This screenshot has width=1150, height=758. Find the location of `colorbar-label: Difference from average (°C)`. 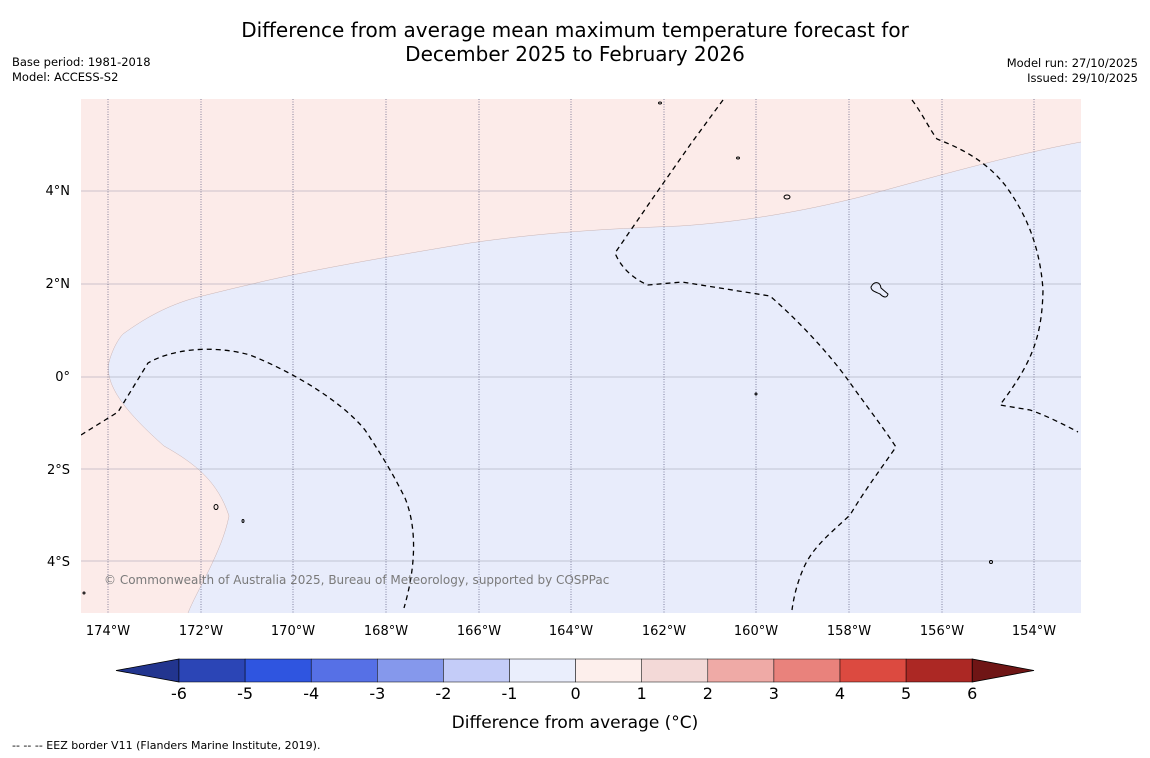

colorbar-label: Difference from average (°C) is located at coordinates (575, 723).